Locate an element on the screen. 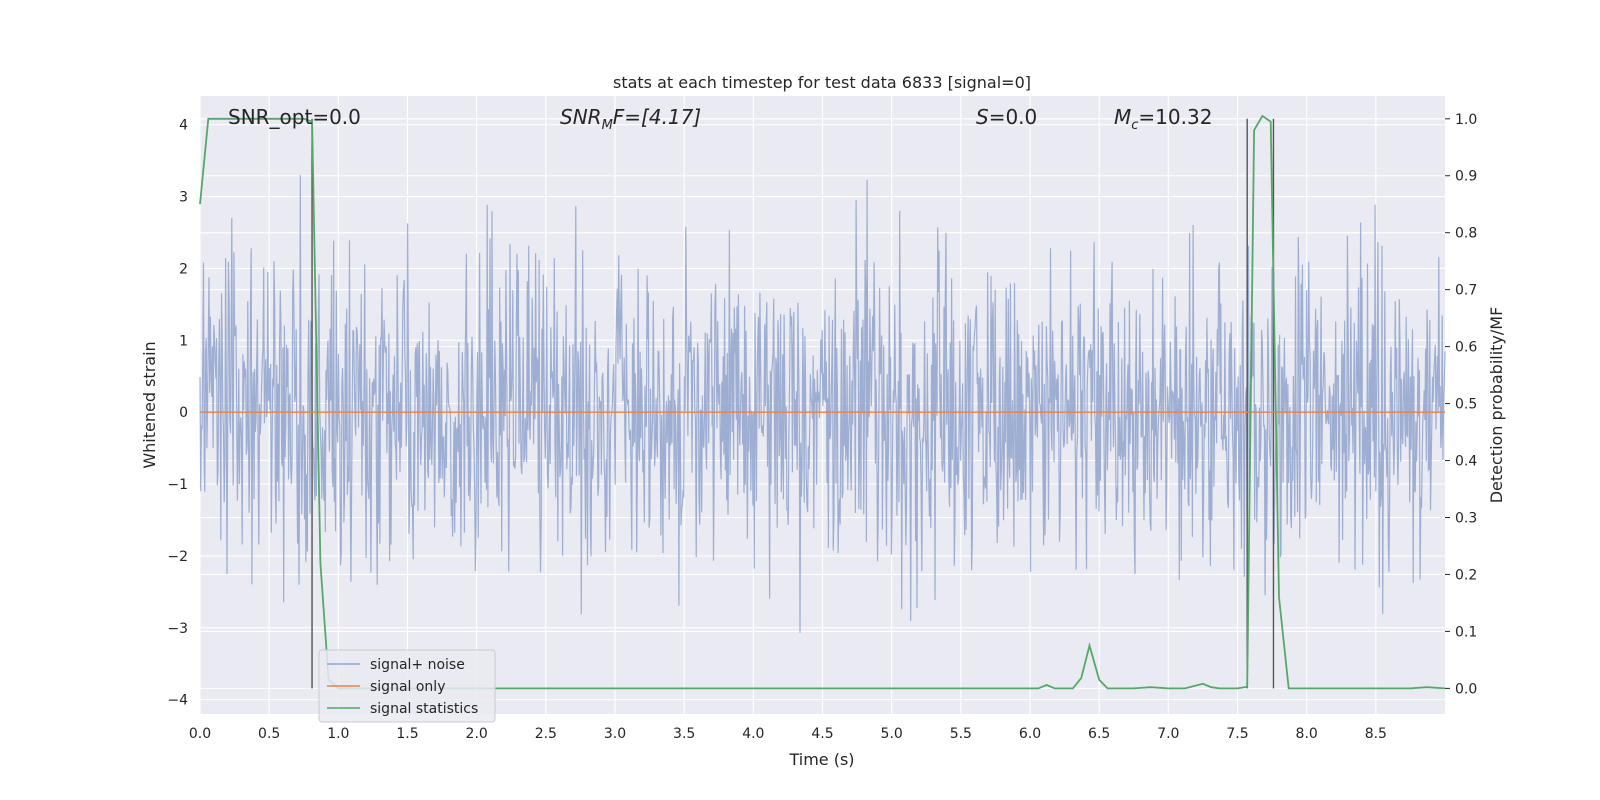 This screenshot has width=1600, height=800. y-right-tick-label: 0.2 is located at coordinates (1466, 575).